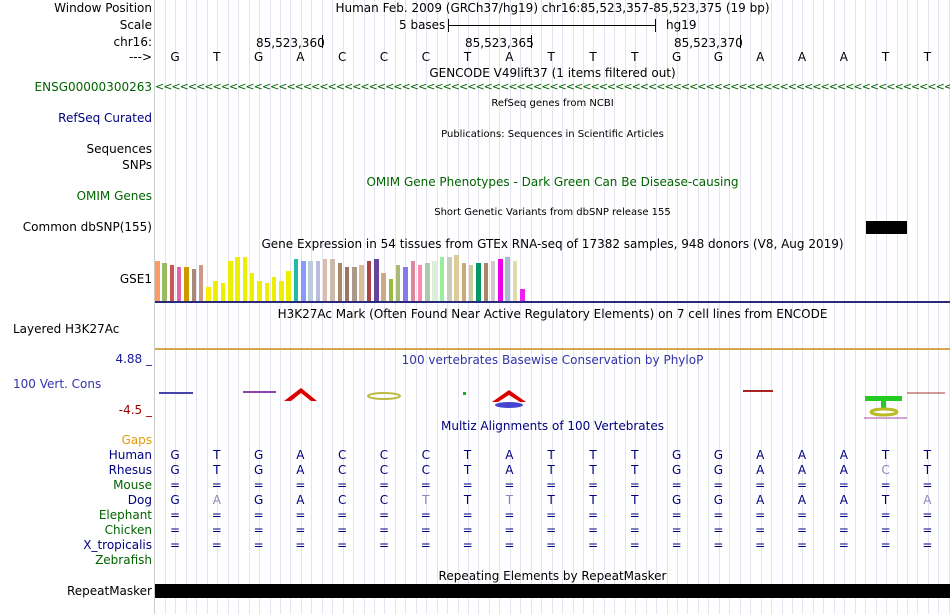  Describe the element at coordinates (93, 87) in the screenshot. I see `gencode-gene-label: ENSG00000300263` at that location.